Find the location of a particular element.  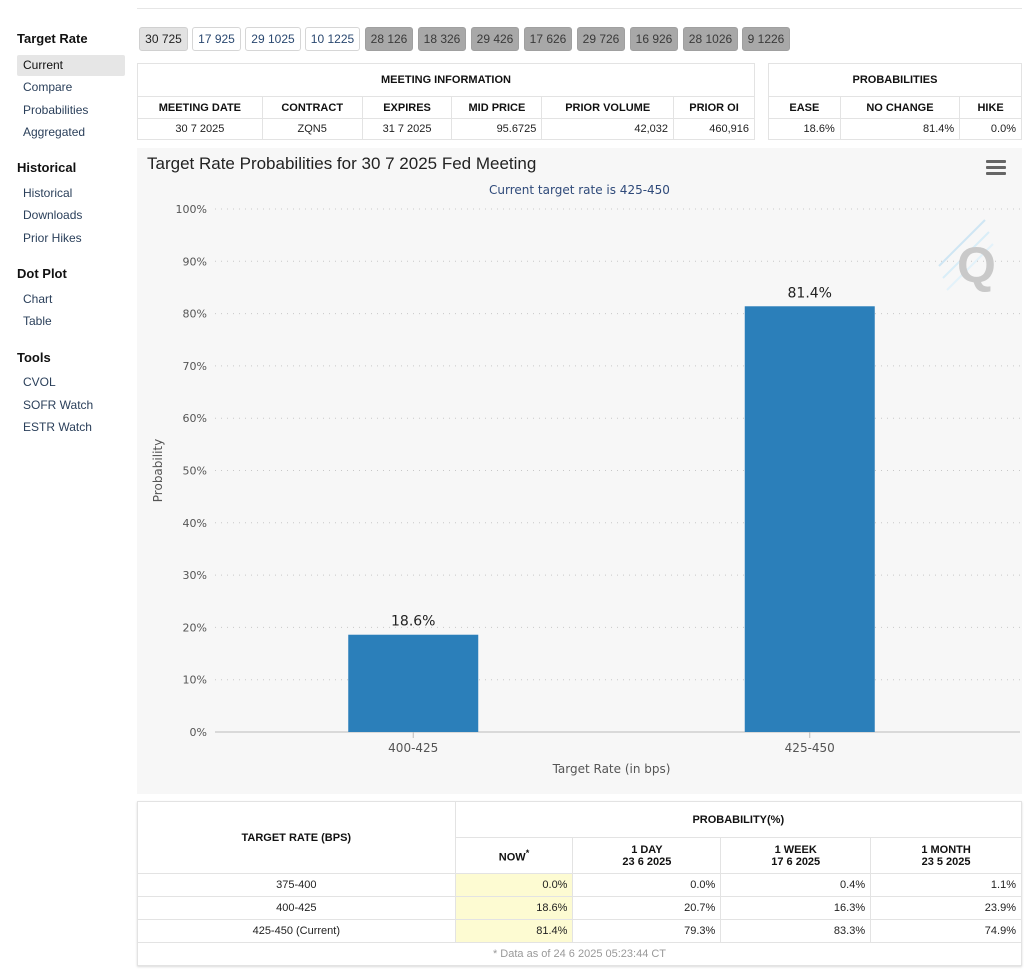

sidebar-item-chart: Chart is located at coordinates (38, 299).